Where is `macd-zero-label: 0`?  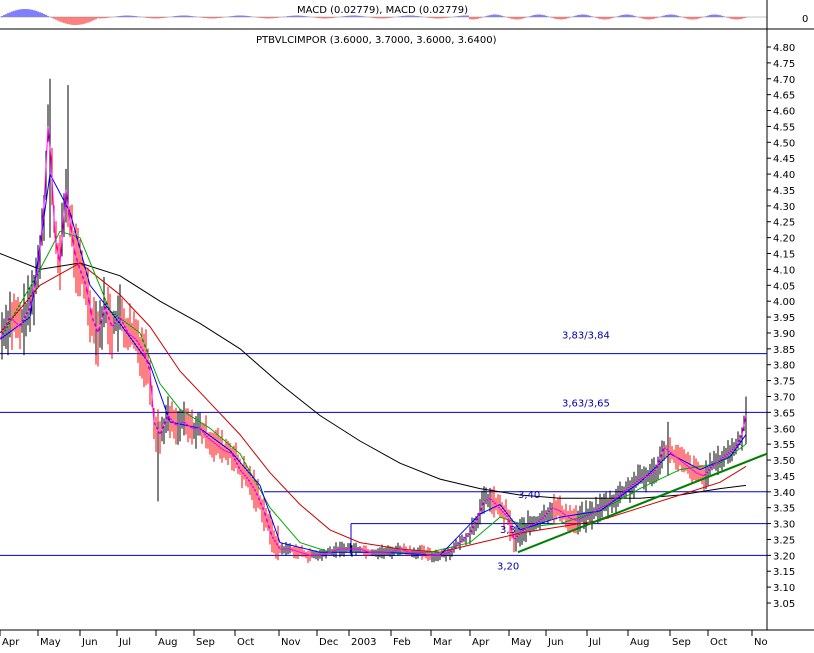 macd-zero-label: 0 is located at coordinates (805, 19).